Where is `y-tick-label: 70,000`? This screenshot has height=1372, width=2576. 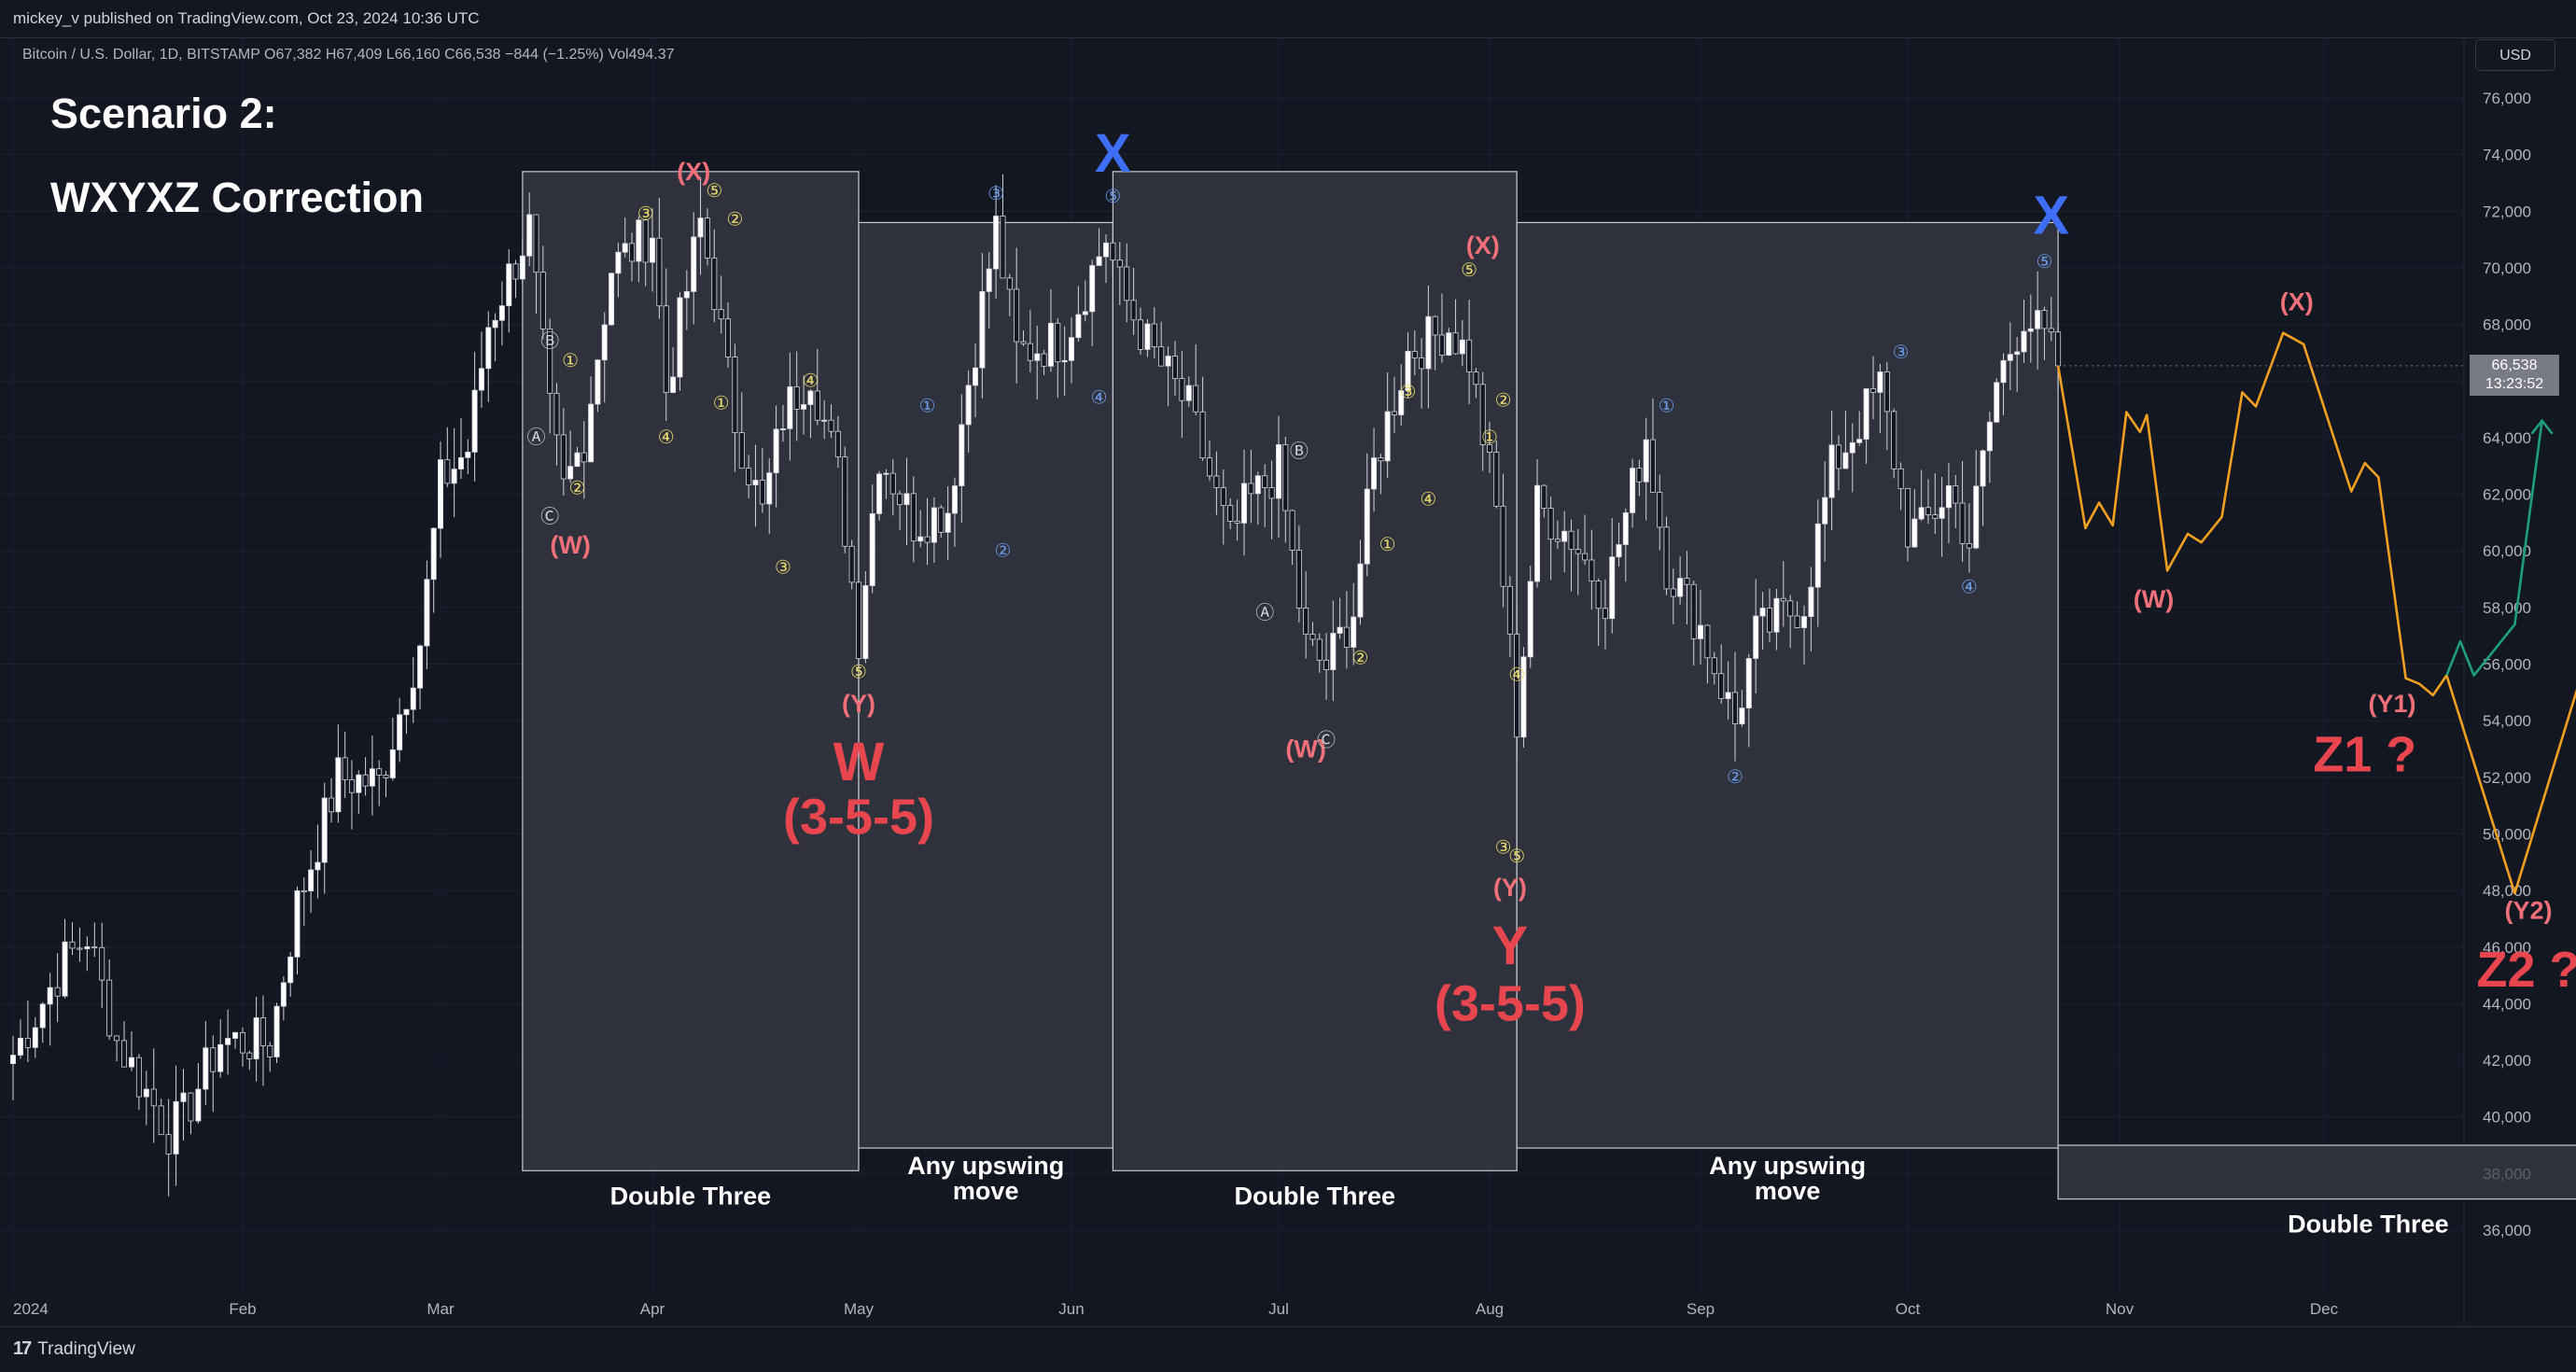
y-tick-label: 70,000 is located at coordinates (2507, 268).